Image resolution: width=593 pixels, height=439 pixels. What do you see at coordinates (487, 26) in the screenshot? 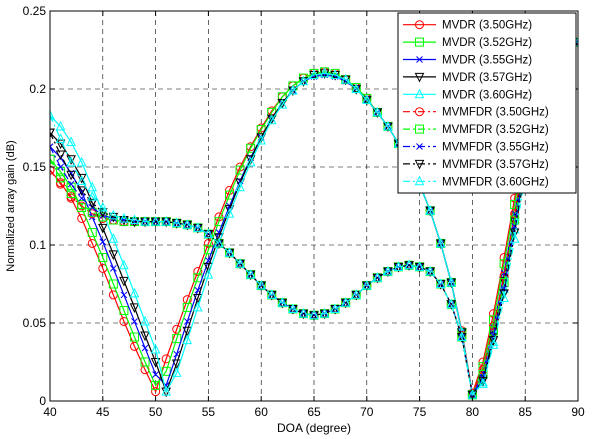
I see `legend-label: MVDR (3.50GHz)` at bounding box center [487, 26].